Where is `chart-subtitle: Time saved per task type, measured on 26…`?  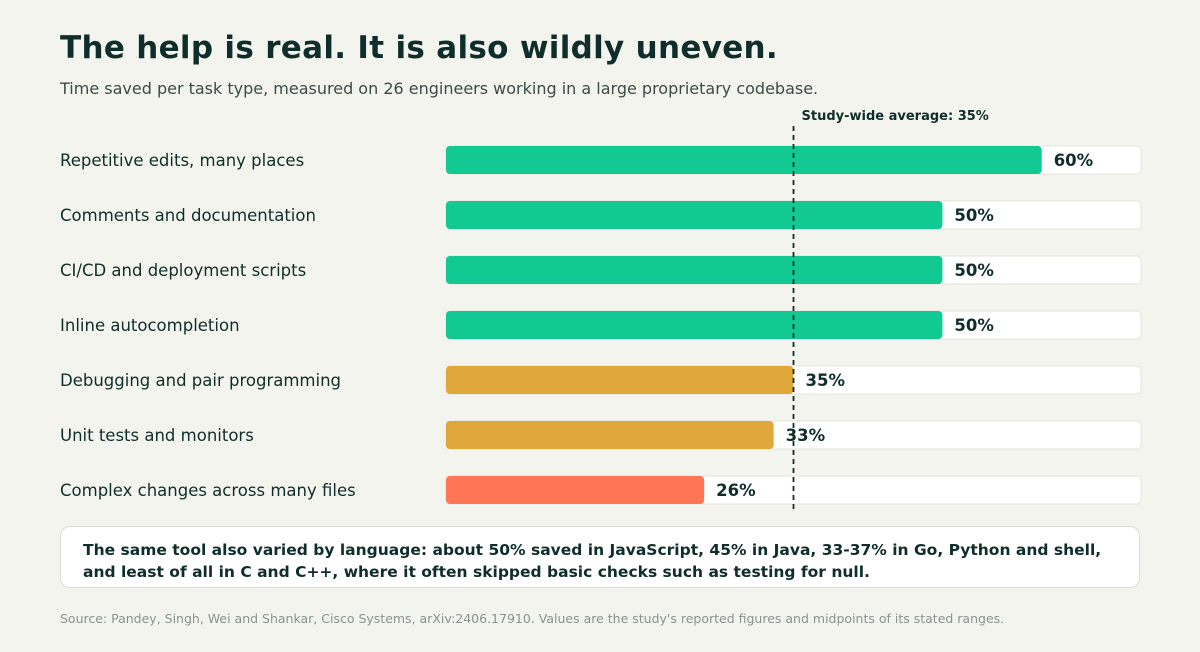 chart-subtitle: Time saved per task type, measured on 26… is located at coordinates (439, 88).